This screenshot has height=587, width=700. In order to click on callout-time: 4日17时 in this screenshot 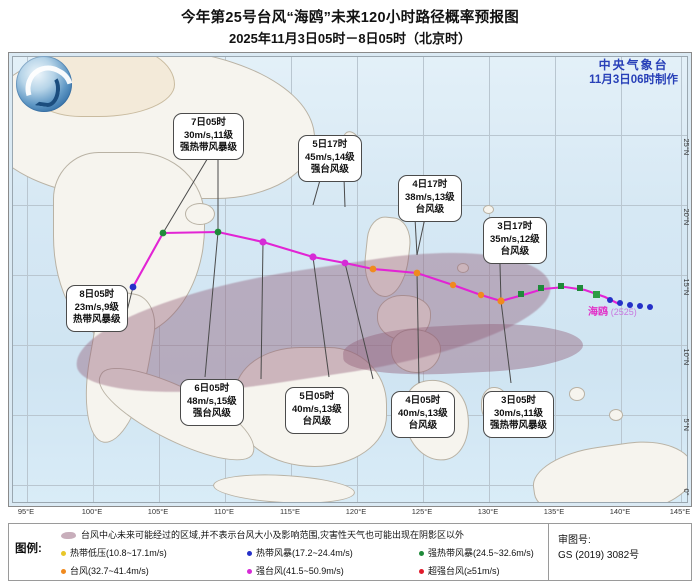, I will do `click(430, 184)`.